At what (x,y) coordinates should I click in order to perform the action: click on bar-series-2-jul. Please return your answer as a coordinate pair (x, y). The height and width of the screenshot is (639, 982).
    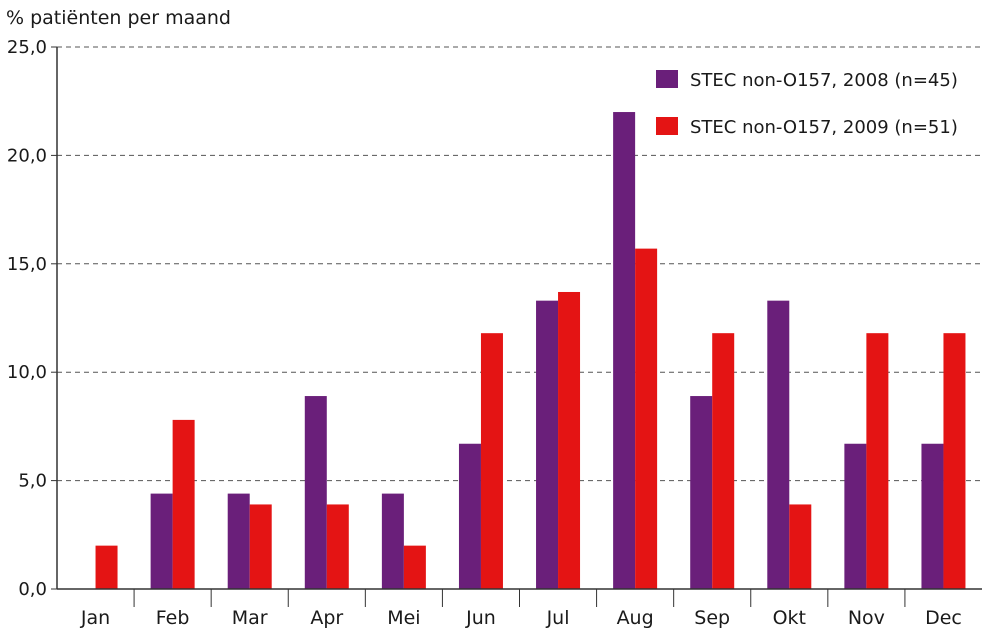
    Looking at the image, I should click on (569, 440).